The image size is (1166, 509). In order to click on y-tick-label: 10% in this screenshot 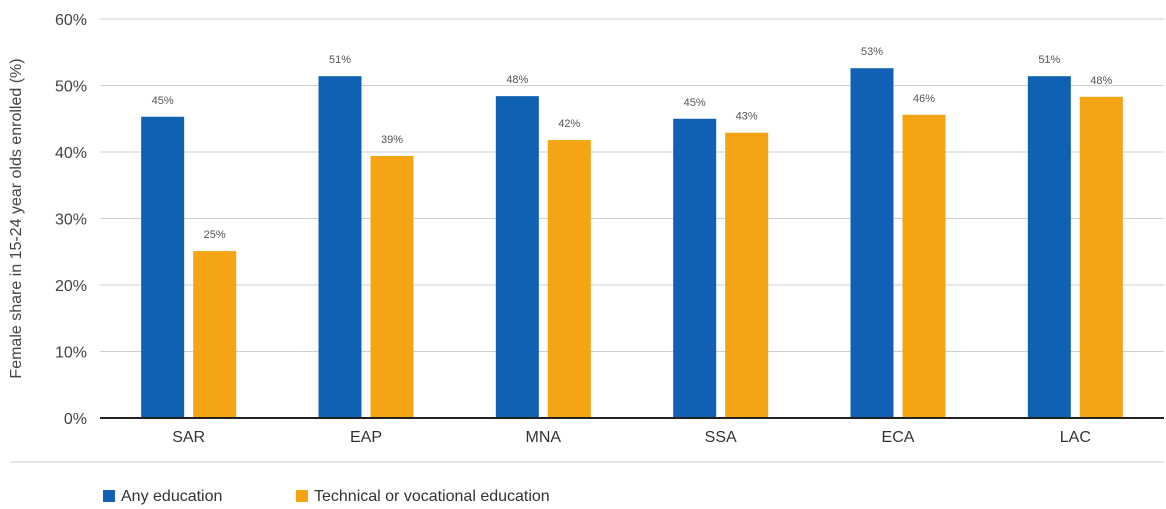, I will do `click(71, 353)`.